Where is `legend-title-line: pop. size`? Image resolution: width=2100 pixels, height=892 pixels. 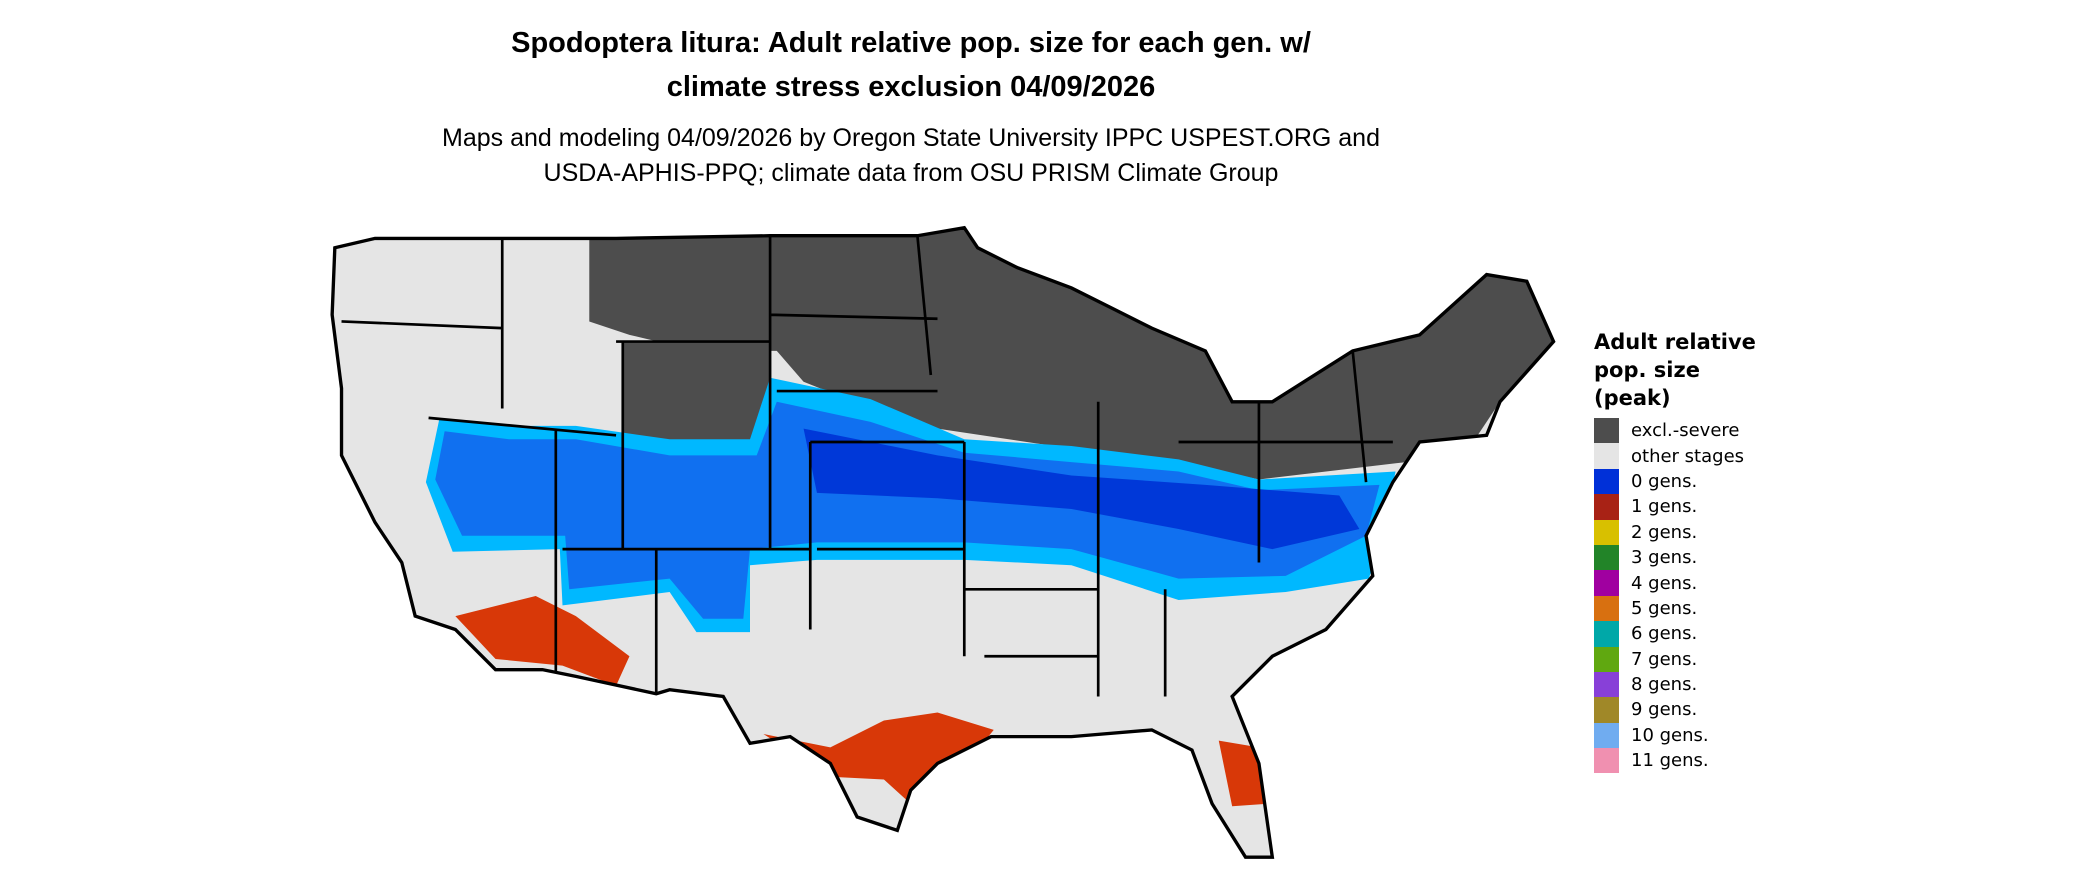
legend-title-line: pop. size is located at coordinates (1647, 370).